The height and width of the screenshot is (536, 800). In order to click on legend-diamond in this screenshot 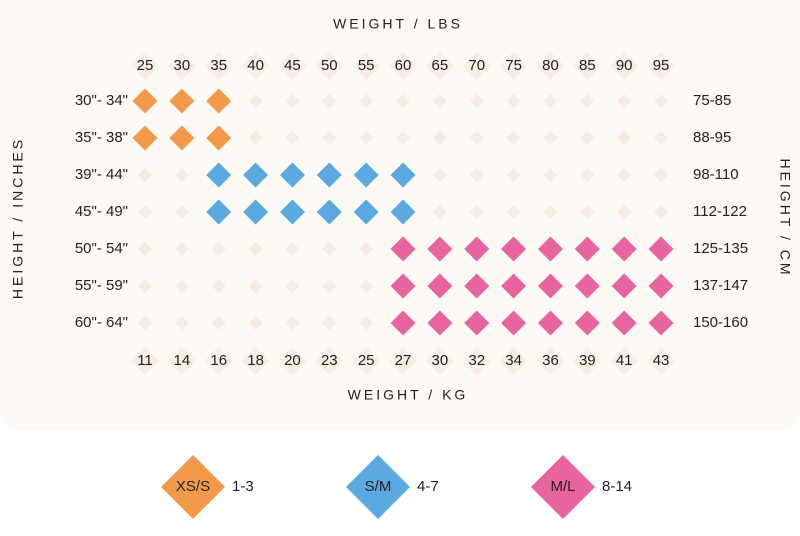, I will do `click(563, 487)`.